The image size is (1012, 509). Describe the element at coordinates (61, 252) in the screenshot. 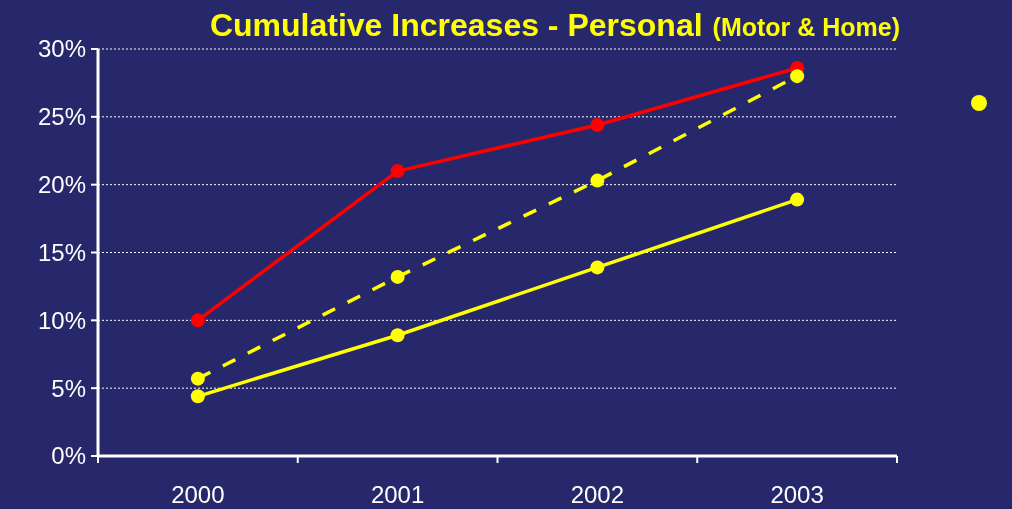

I see `y-tick-label: 15%` at that location.